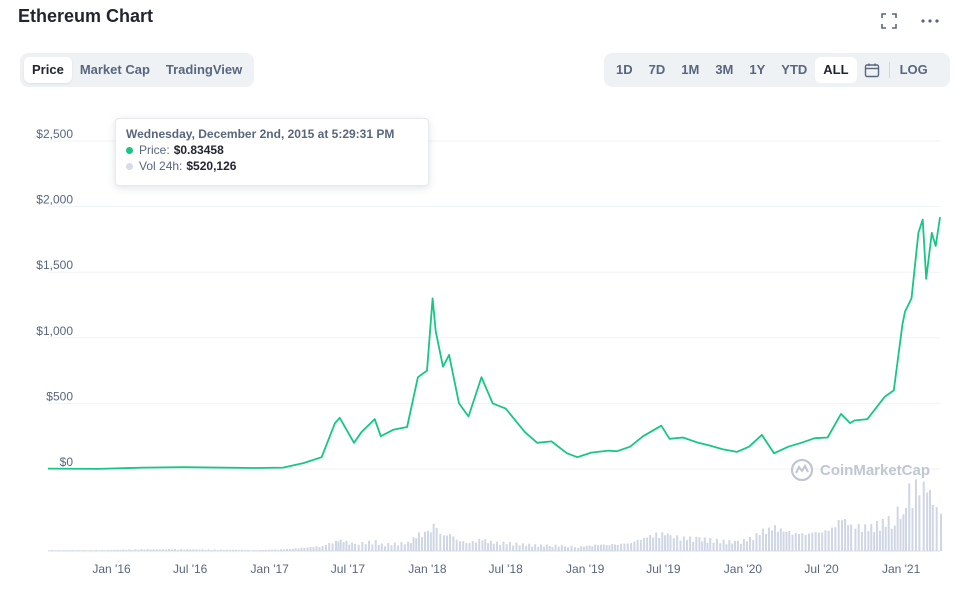  I want to click on tooltip-volume-value: $520,126, so click(211, 166).